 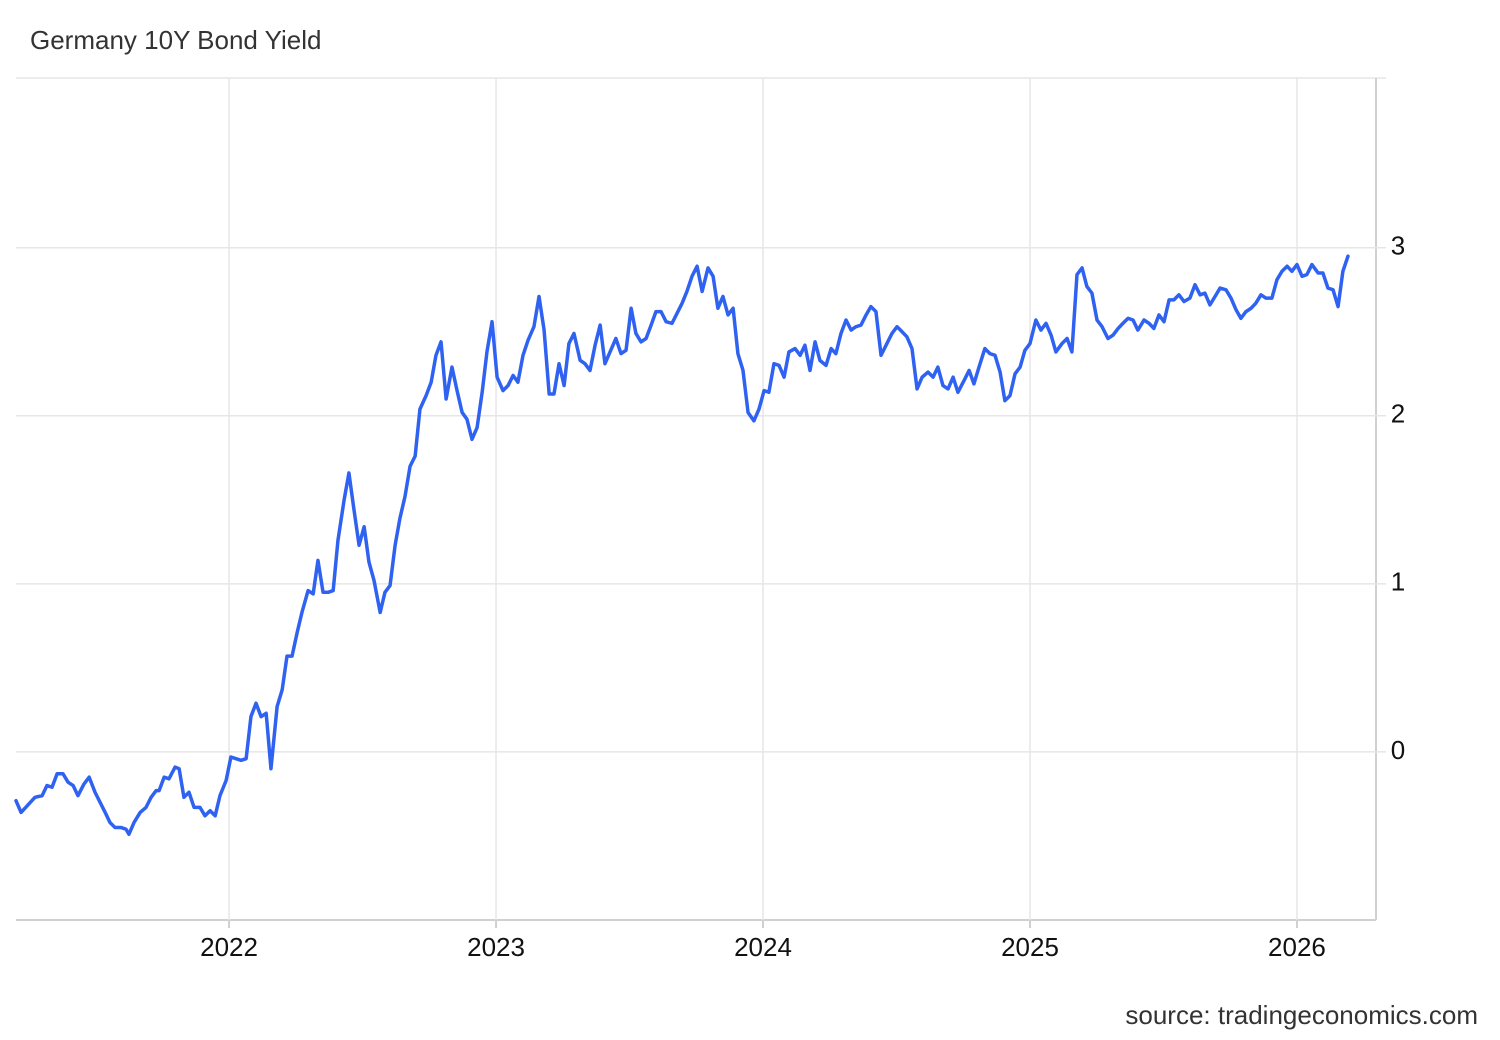 I want to click on x-tick-label: 2024, so click(x=763, y=947).